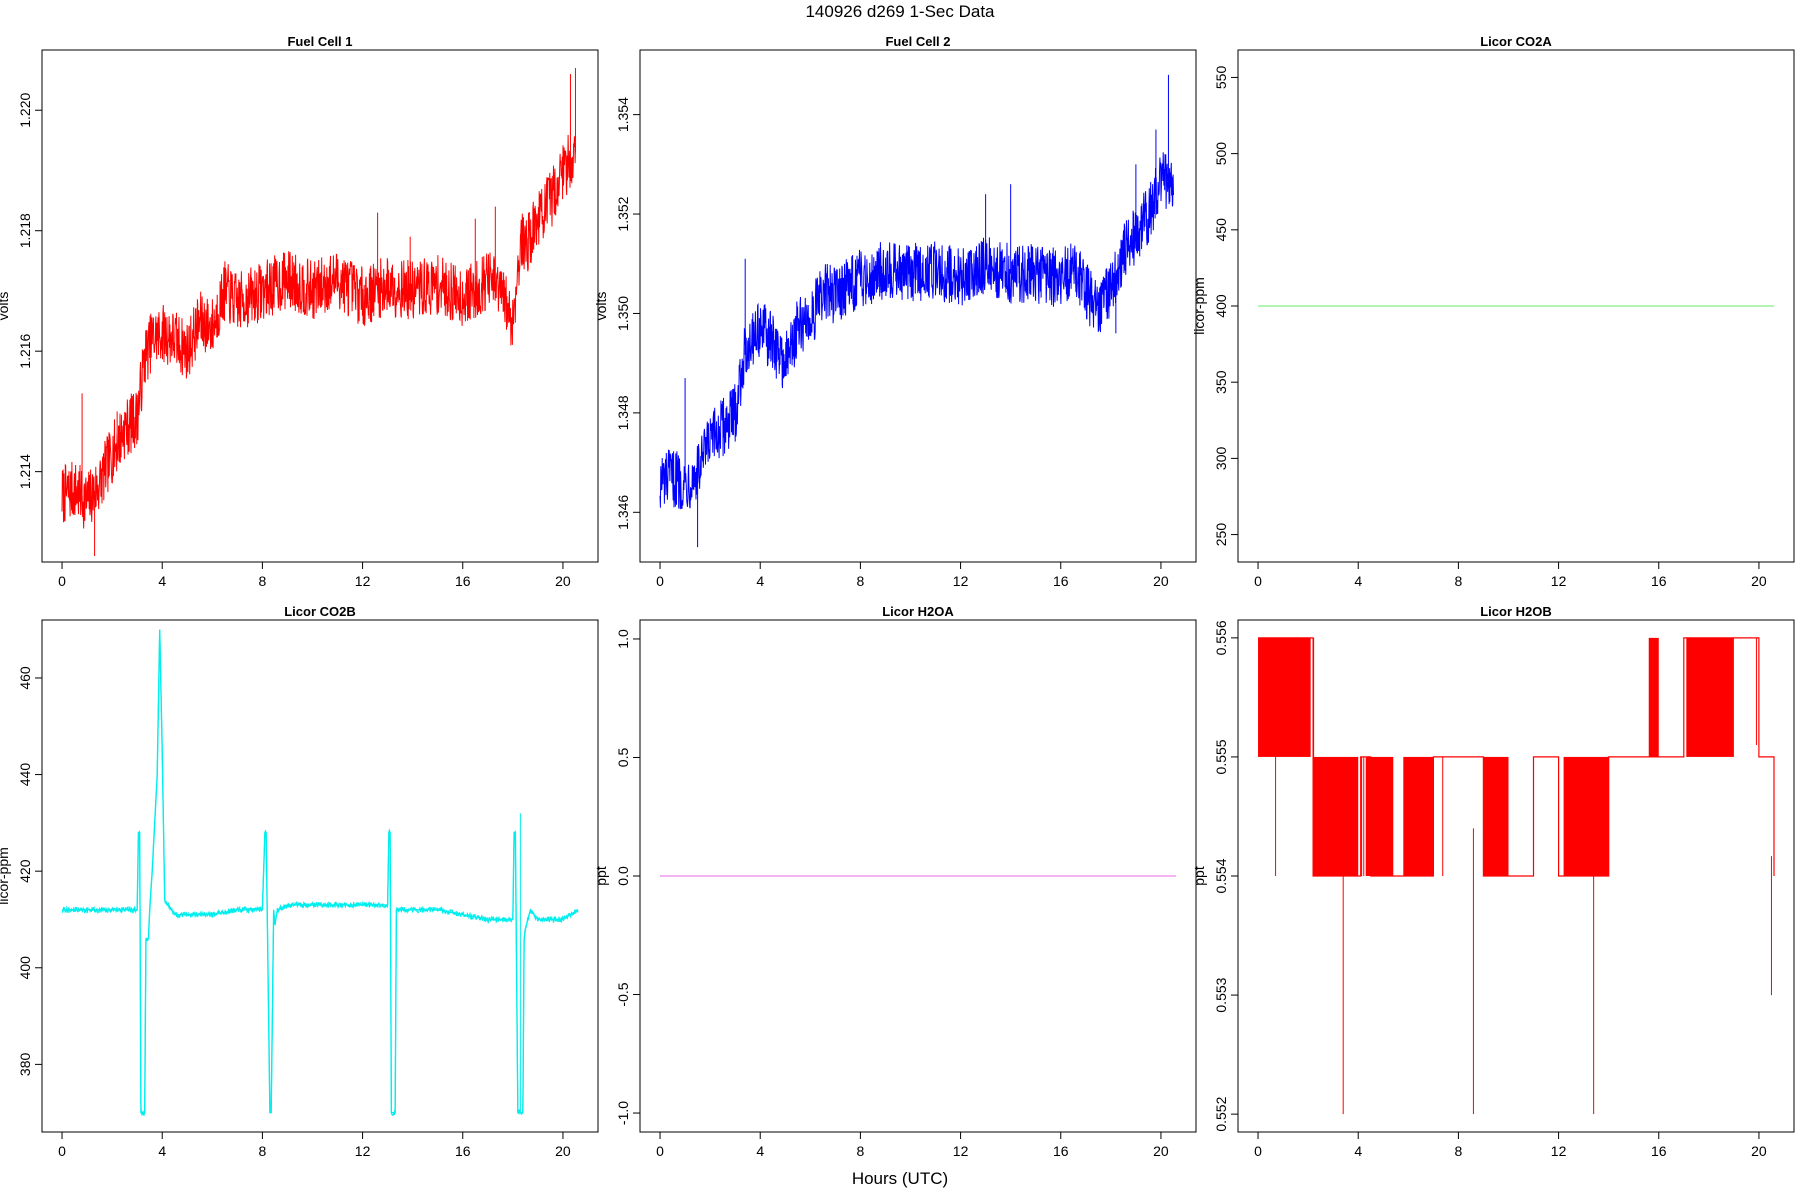 Image resolution: width=1800 pixels, height=1200 pixels. What do you see at coordinates (1221, 78) in the screenshot?
I see `y-tick-label: 550` at bounding box center [1221, 78].